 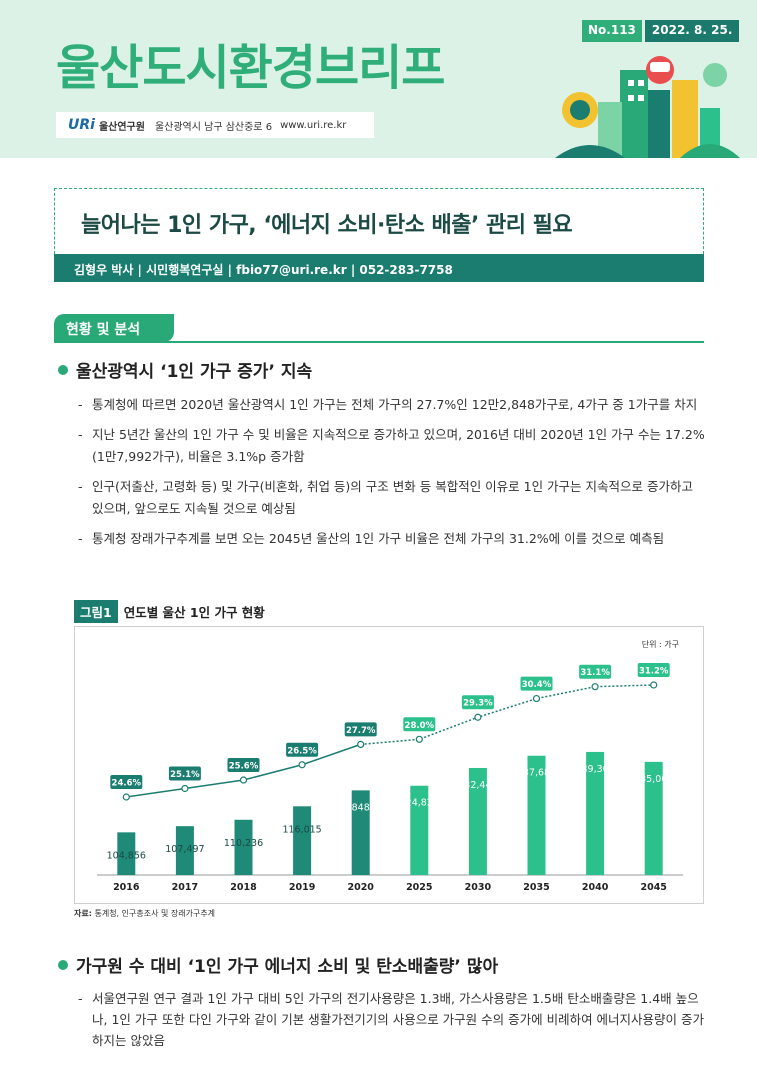 I want to click on ratio-label: 28.0%, so click(x=420, y=726).